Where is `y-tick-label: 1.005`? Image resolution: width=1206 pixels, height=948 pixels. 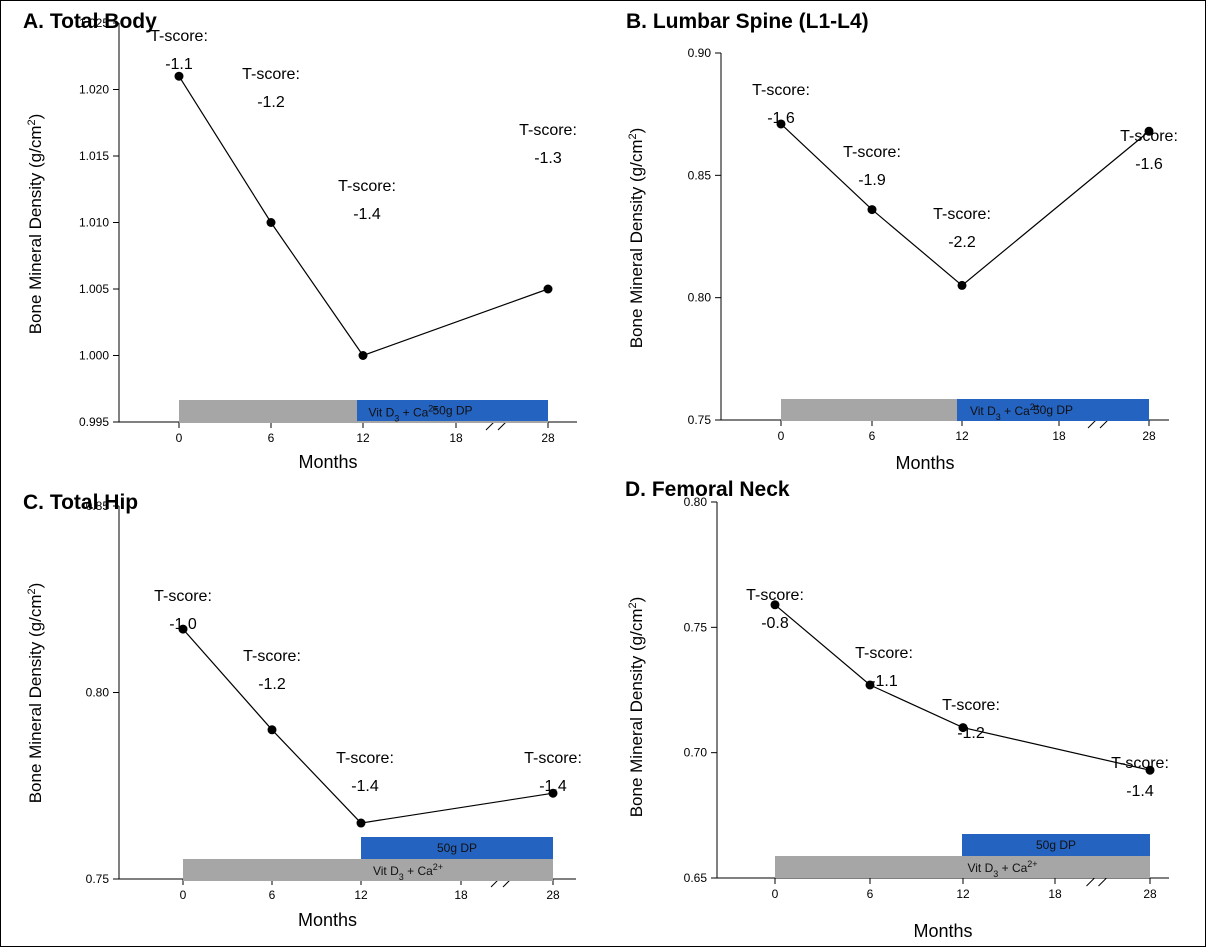 y-tick-label: 1.005 is located at coordinates (94, 289).